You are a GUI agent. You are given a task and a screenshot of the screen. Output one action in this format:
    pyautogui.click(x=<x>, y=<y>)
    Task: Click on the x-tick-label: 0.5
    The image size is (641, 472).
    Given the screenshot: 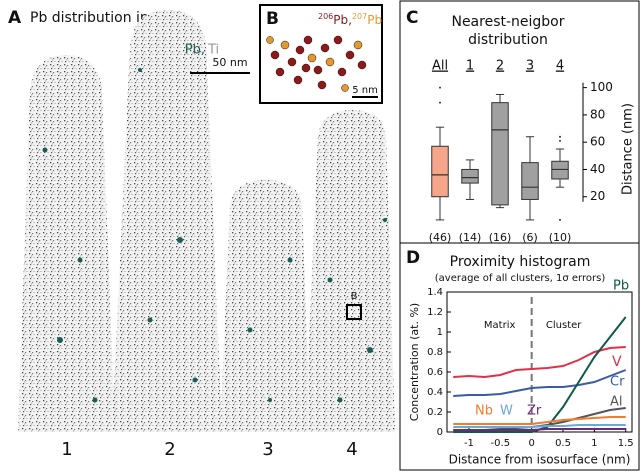 What is the action you would take?
    pyautogui.click(x=563, y=443)
    